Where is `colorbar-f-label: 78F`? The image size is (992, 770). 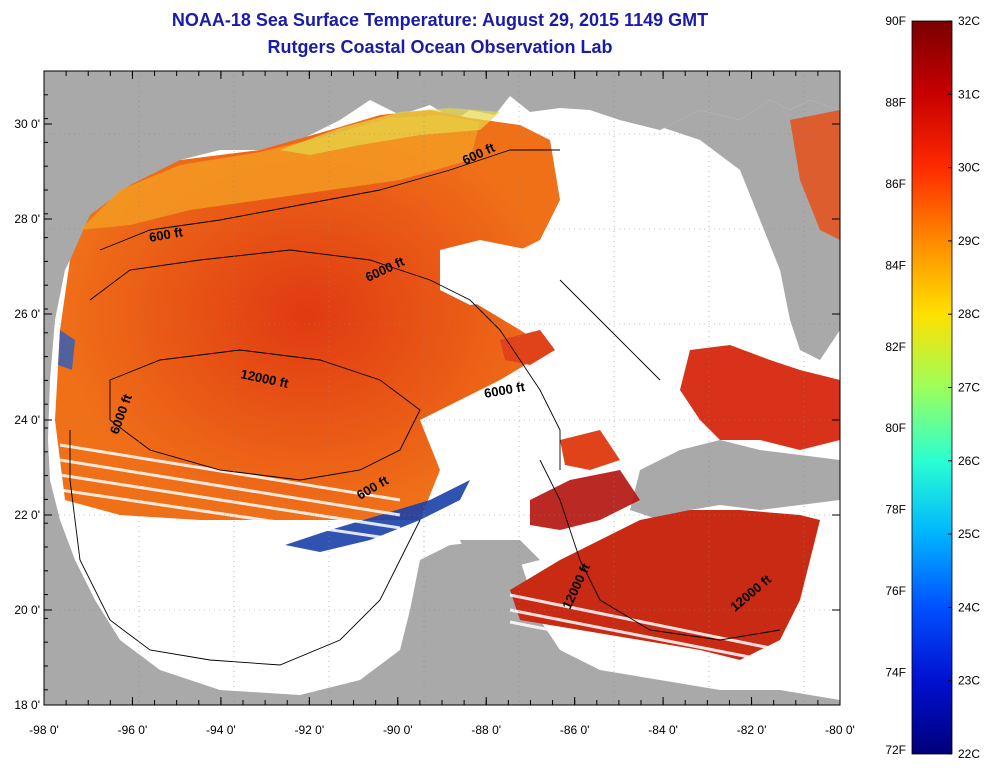 colorbar-f-label: 78F is located at coordinates (895, 510).